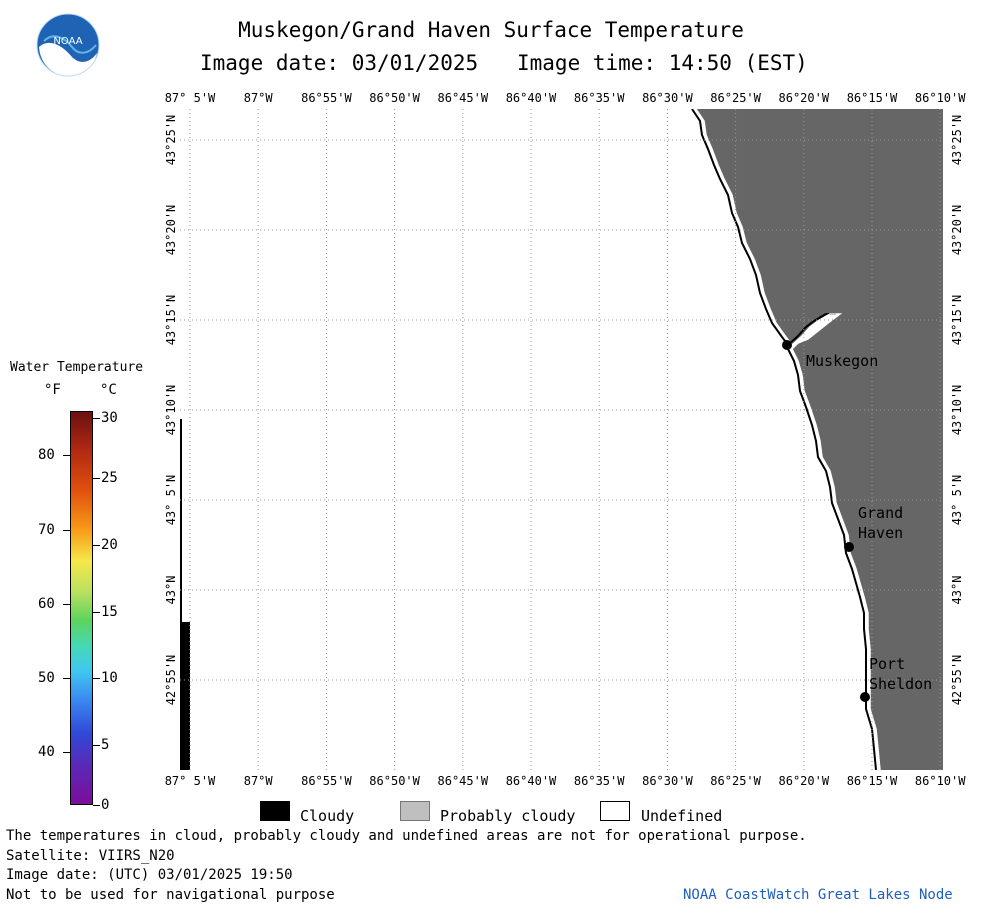  What do you see at coordinates (171, 410) in the screenshot?
I see `lat-tick-left: 43°10'N` at bounding box center [171, 410].